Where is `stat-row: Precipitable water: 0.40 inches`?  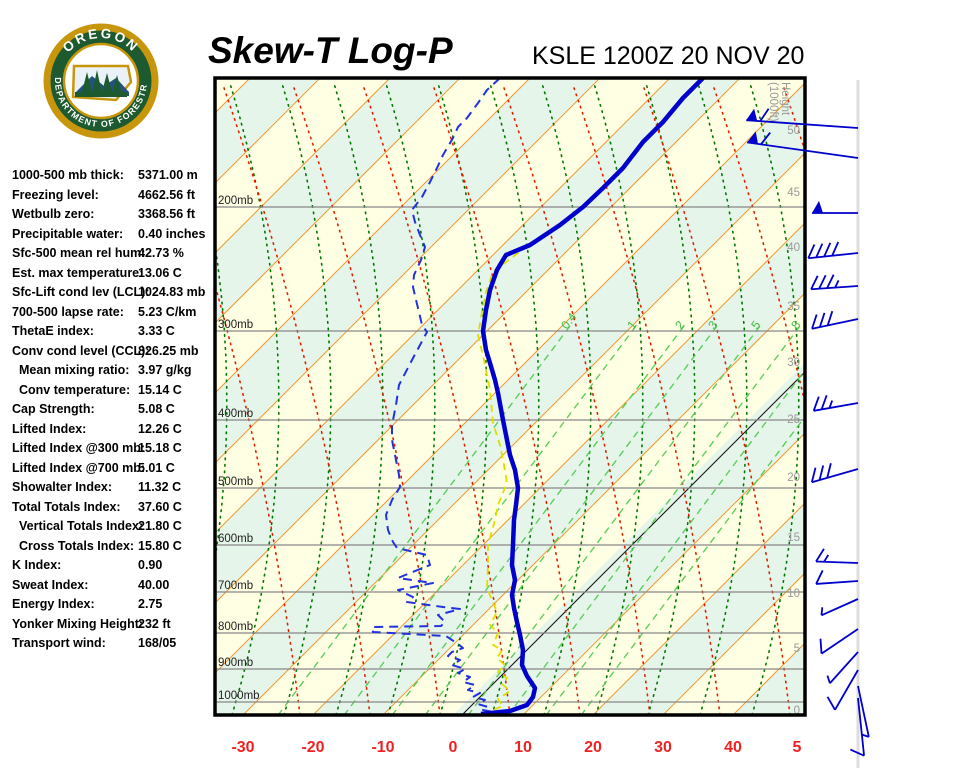 stat-row: Precipitable water: 0.40 inches is located at coordinates (112, 235).